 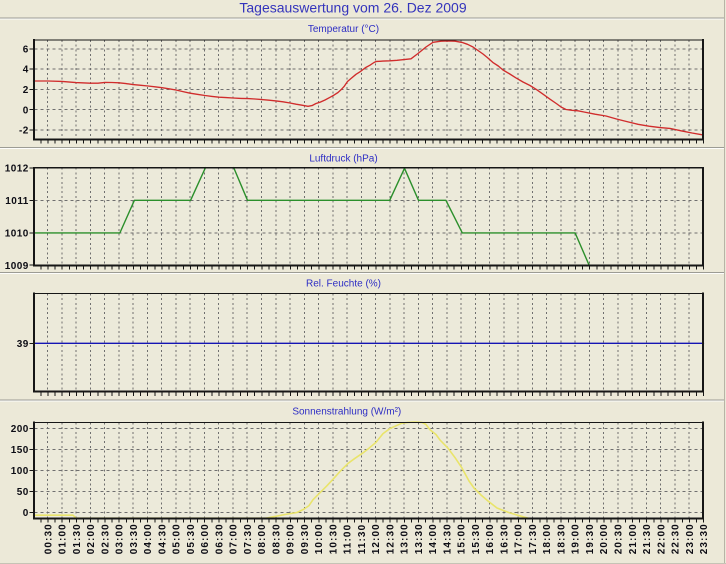 What do you see at coordinates (23, 344) in the screenshot?
I see `svg-text: 39` at bounding box center [23, 344].